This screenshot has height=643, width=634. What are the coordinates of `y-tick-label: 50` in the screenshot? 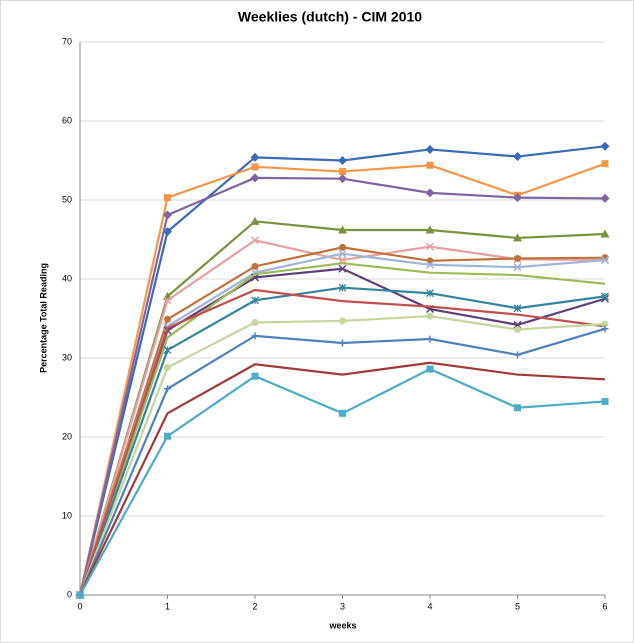 It's located at (67, 199).